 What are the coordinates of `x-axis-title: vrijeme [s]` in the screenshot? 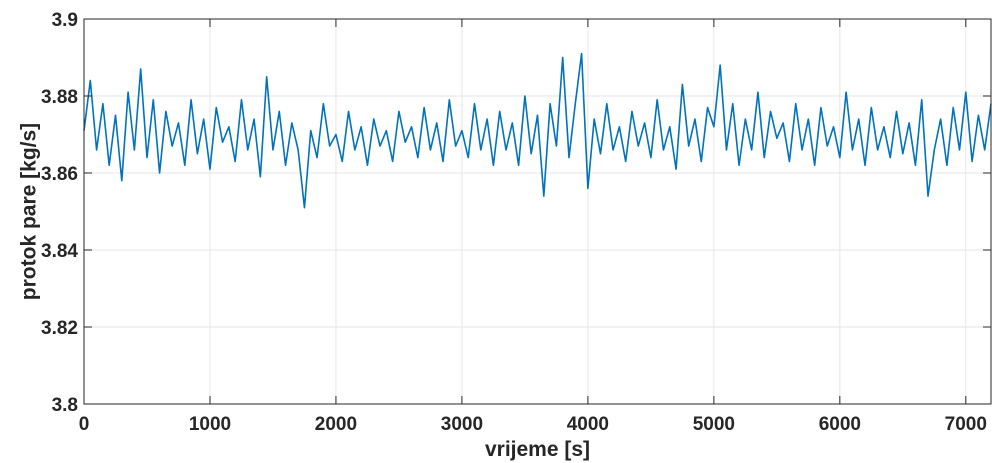 It's located at (537, 449).